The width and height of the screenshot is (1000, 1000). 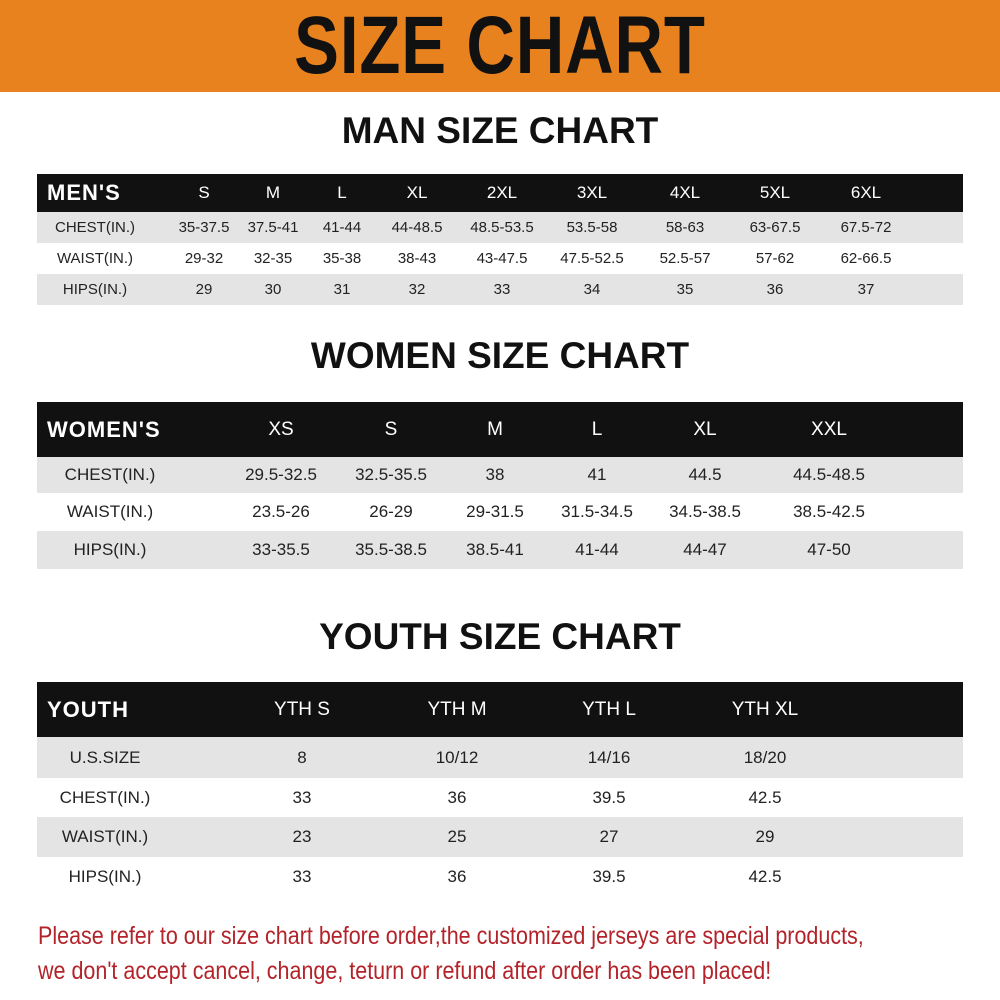 What do you see at coordinates (866, 289) in the screenshot?
I see `size-value: 37` at bounding box center [866, 289].